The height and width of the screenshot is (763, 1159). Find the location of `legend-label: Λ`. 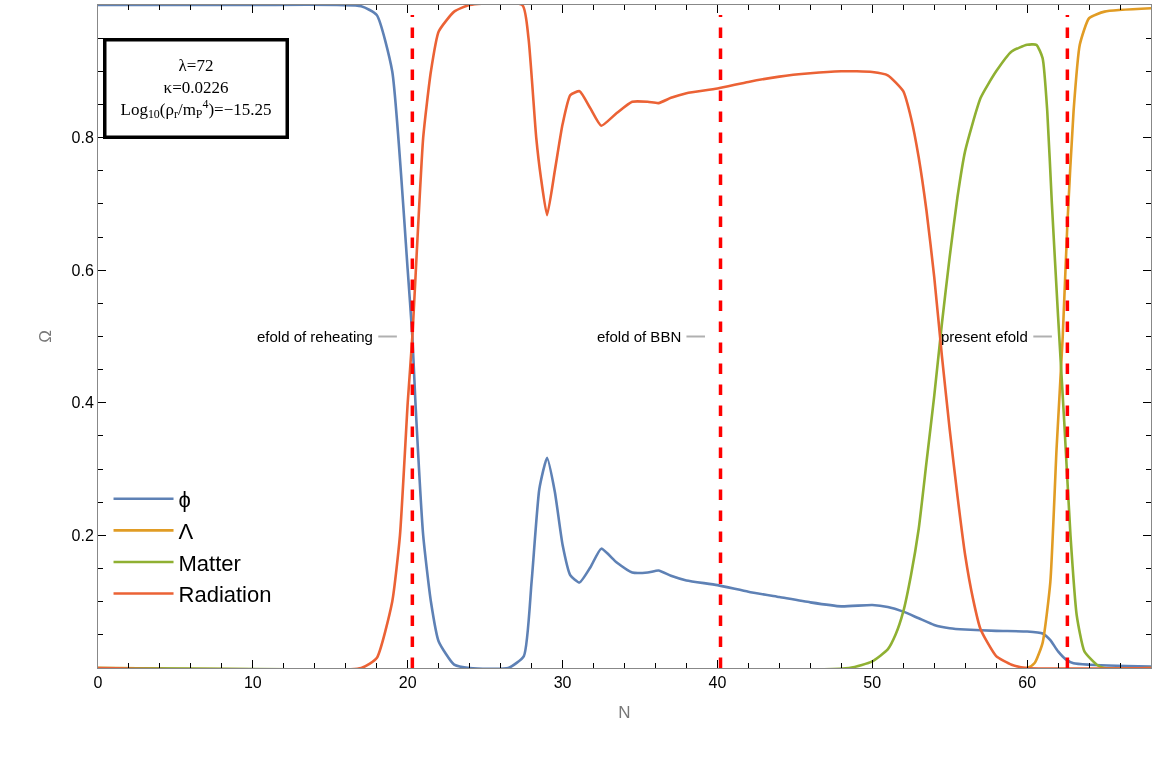

legend-label: Λ is located at coordinates (186, 531).